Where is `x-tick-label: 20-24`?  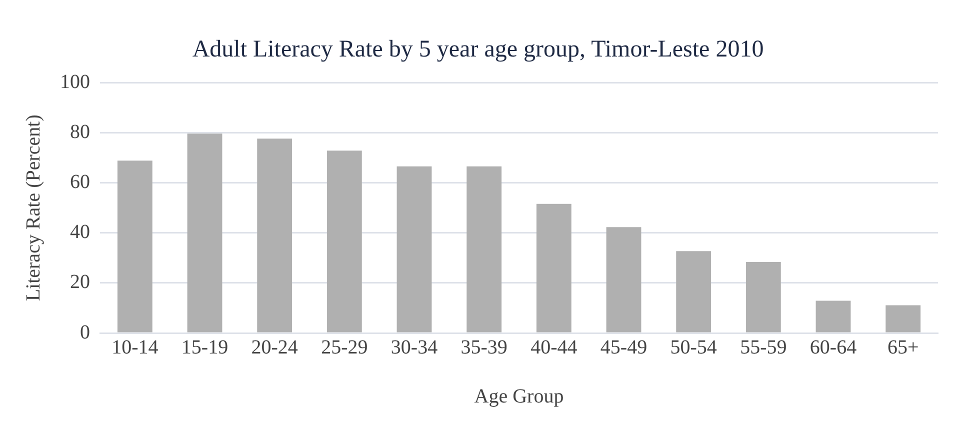 x-tick-label: 20-24 is located at coordinates (274, 347).